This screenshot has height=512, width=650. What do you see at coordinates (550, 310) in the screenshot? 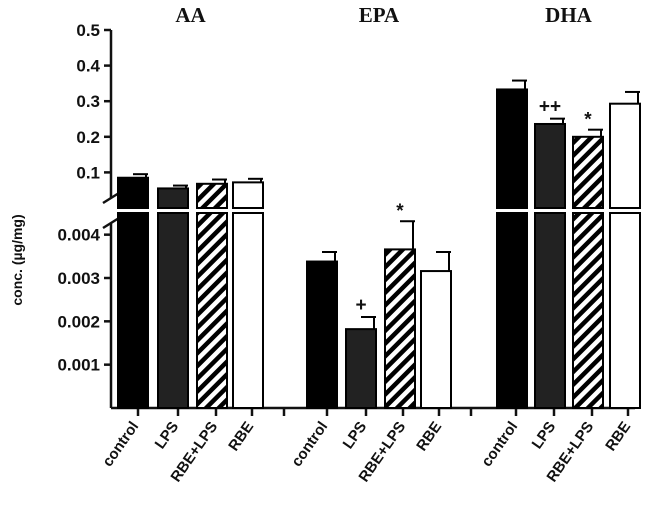
I see `bar-dha-lps-lower` at bounding box center [550, 310].